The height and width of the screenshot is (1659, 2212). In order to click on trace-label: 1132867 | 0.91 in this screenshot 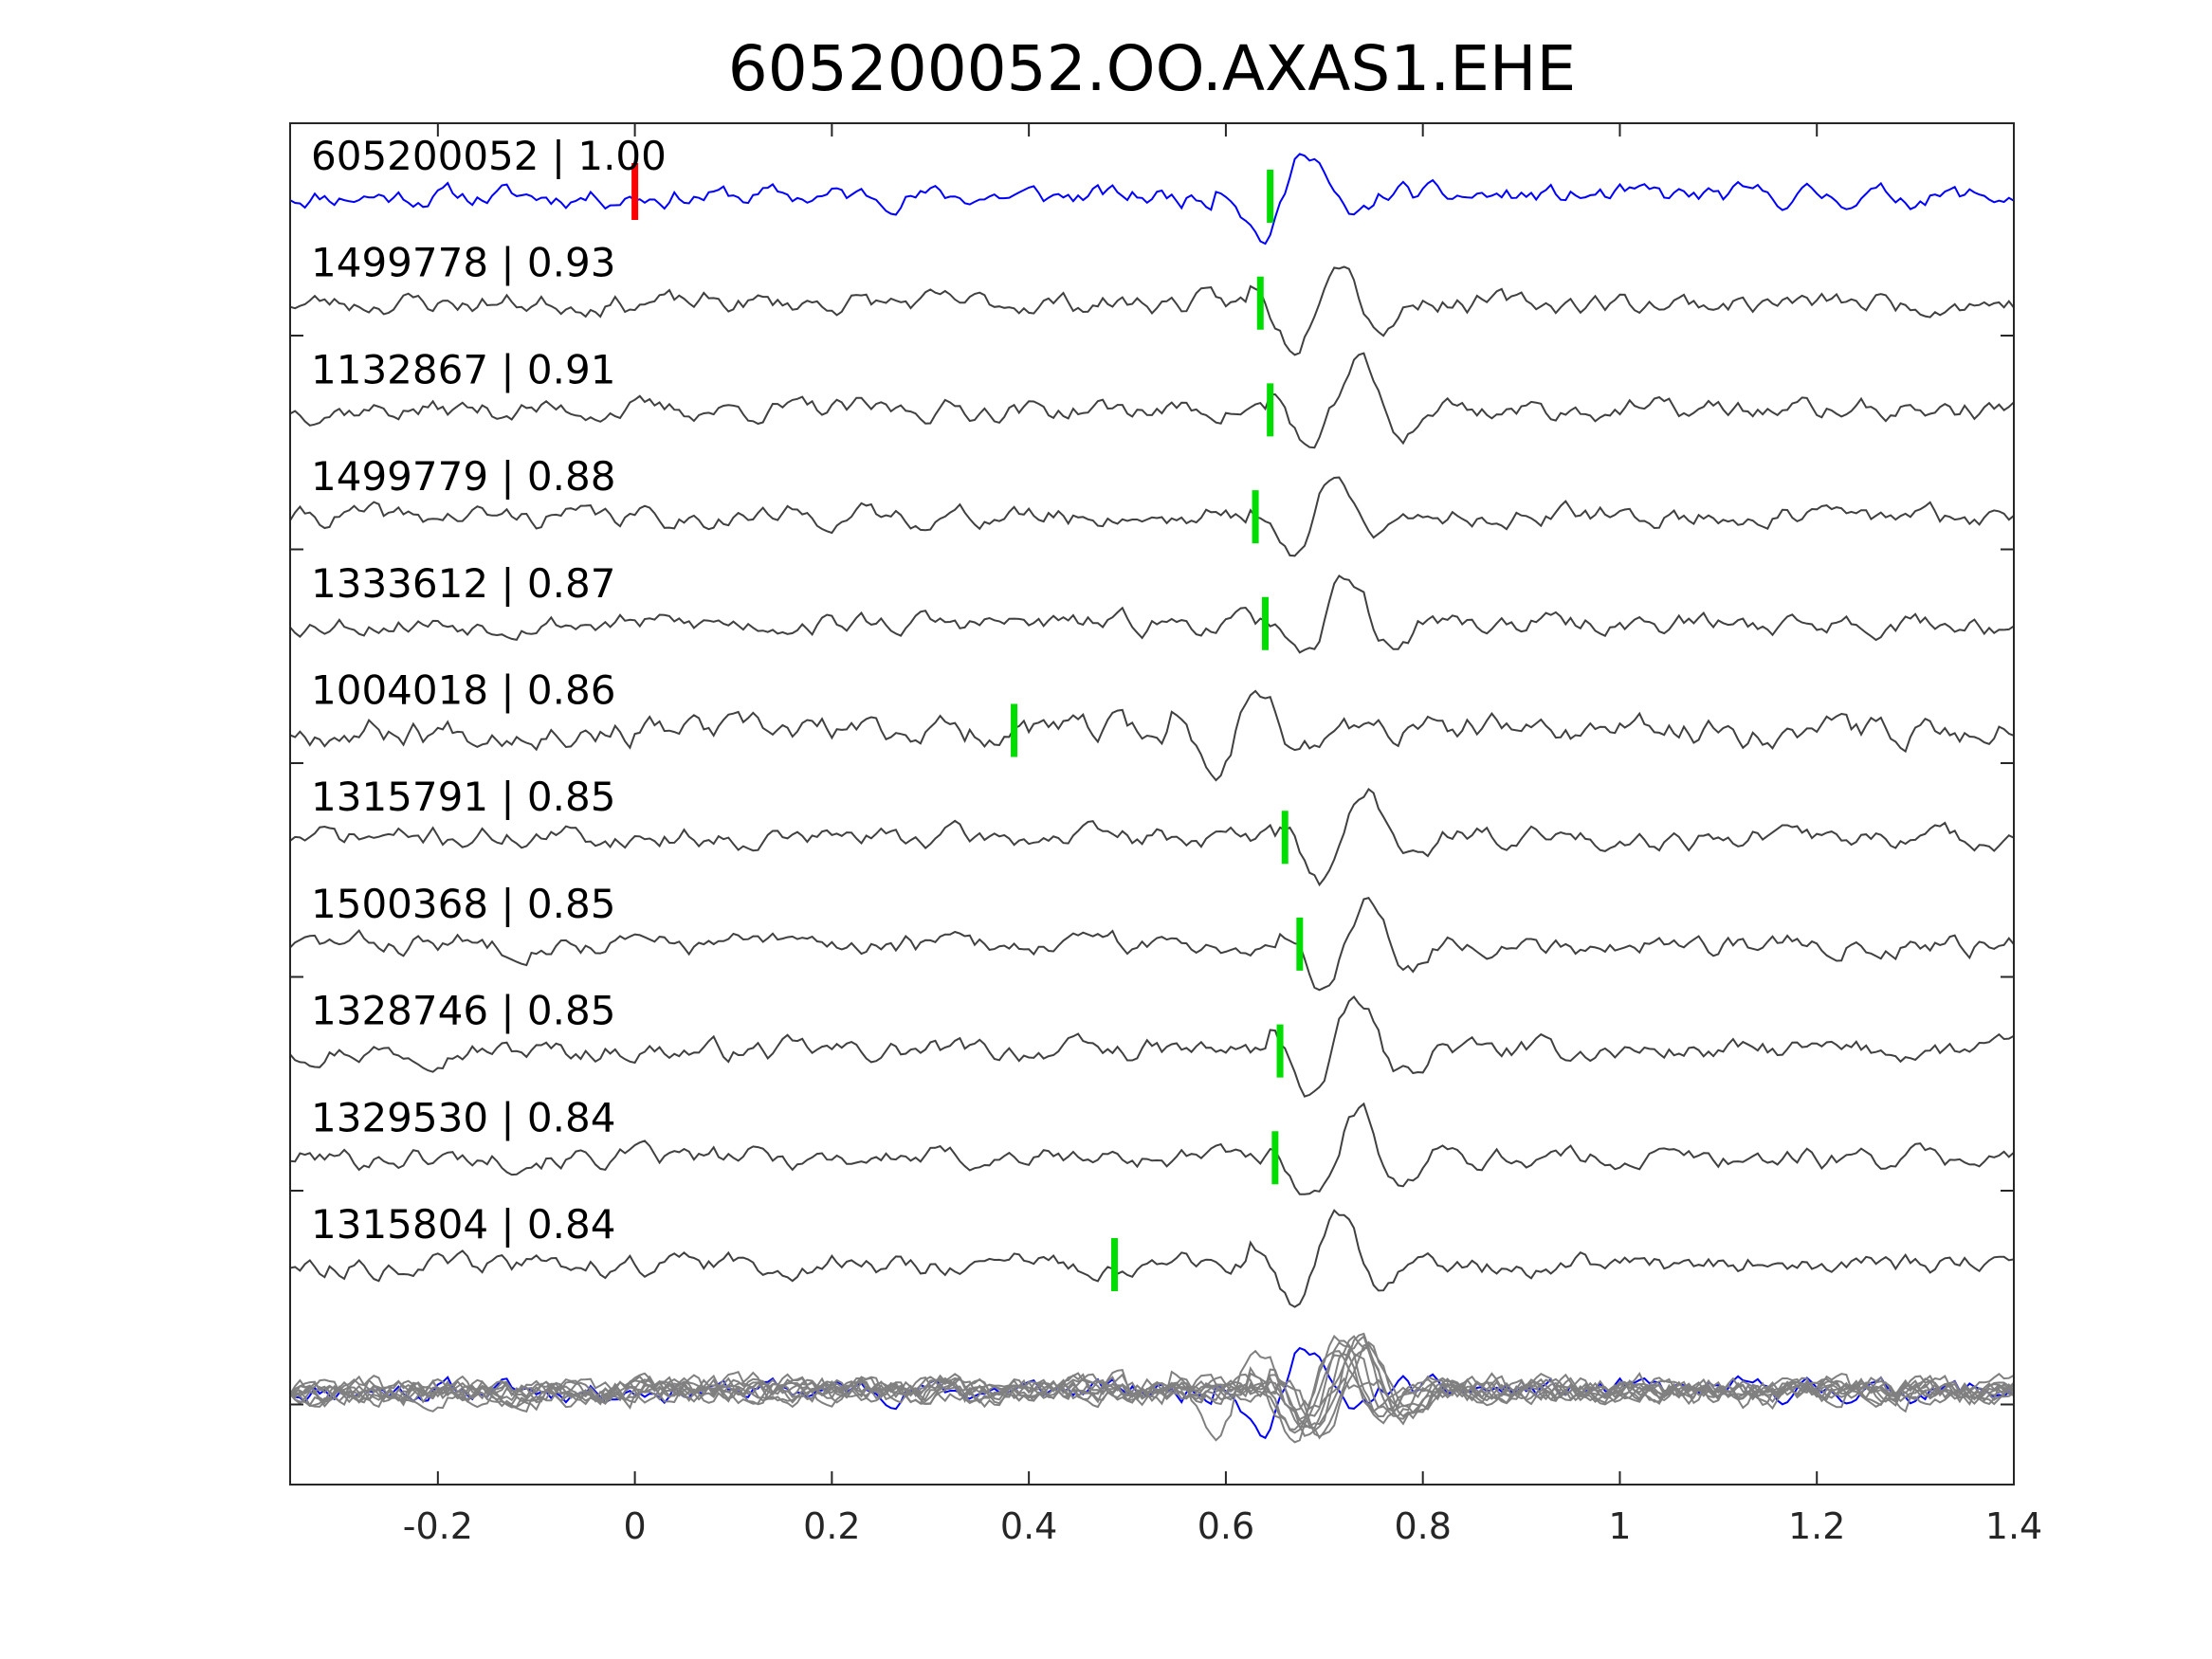, I will do `click(463, 369)`.